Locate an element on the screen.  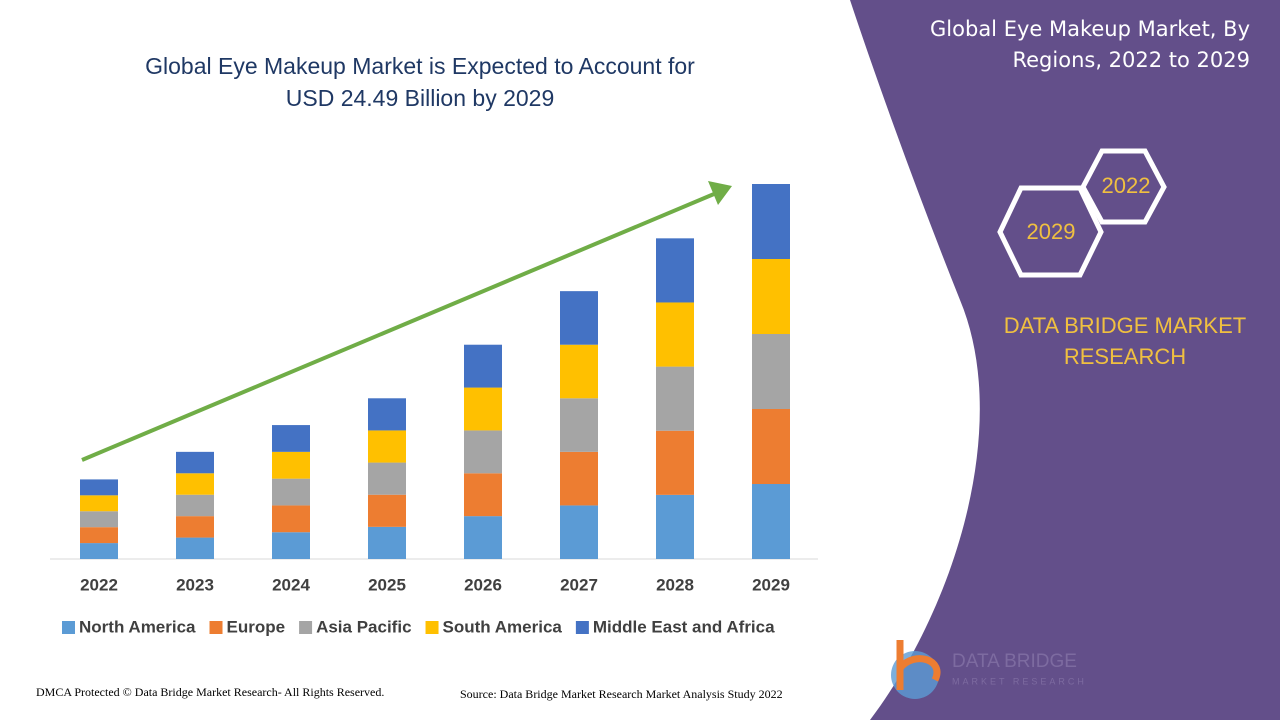
logo-mark is located at coordinates (918, 665).